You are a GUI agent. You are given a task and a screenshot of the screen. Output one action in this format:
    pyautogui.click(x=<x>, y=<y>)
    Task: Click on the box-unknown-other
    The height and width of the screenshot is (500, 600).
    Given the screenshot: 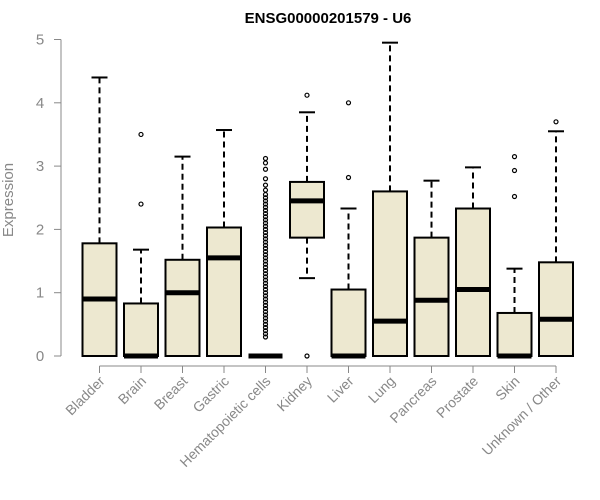 What is the action you would take?
    pyautogui.click(x=556, y=238)
    